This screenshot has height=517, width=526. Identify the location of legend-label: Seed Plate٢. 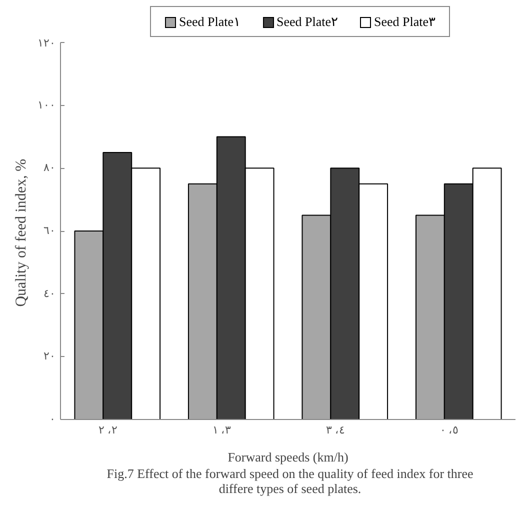
(307, 21).